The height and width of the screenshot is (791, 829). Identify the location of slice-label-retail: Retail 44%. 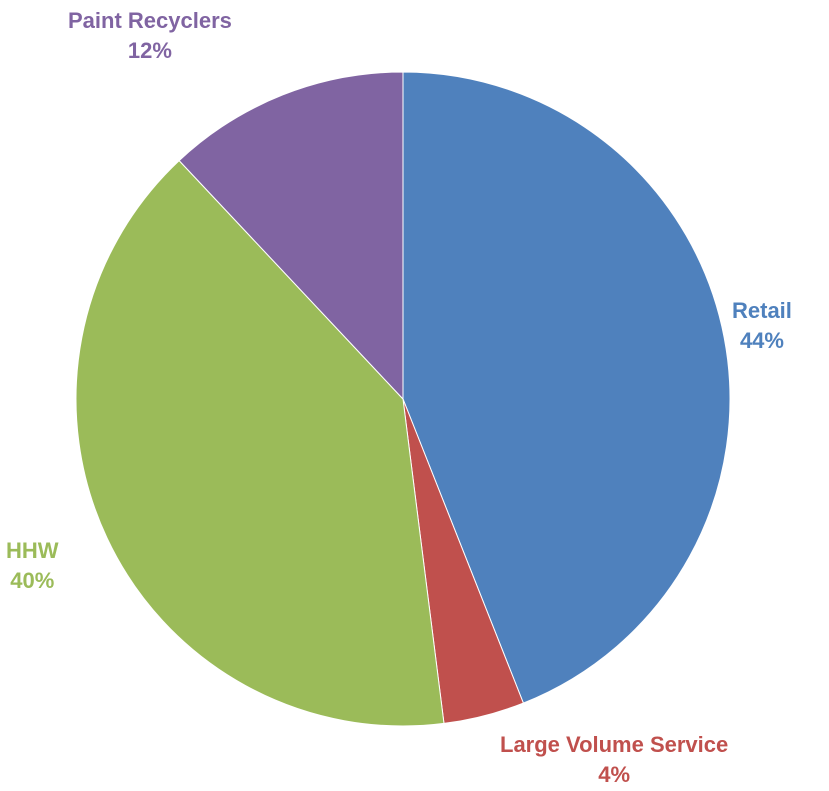
(762, 326).